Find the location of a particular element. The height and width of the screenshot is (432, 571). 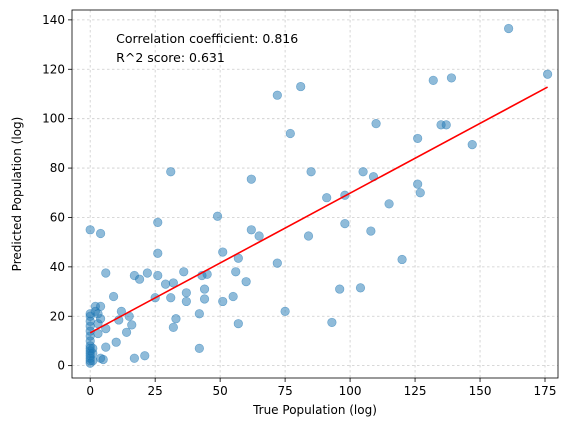

y-tick-label: 80 is located at coordinates (57, 168).